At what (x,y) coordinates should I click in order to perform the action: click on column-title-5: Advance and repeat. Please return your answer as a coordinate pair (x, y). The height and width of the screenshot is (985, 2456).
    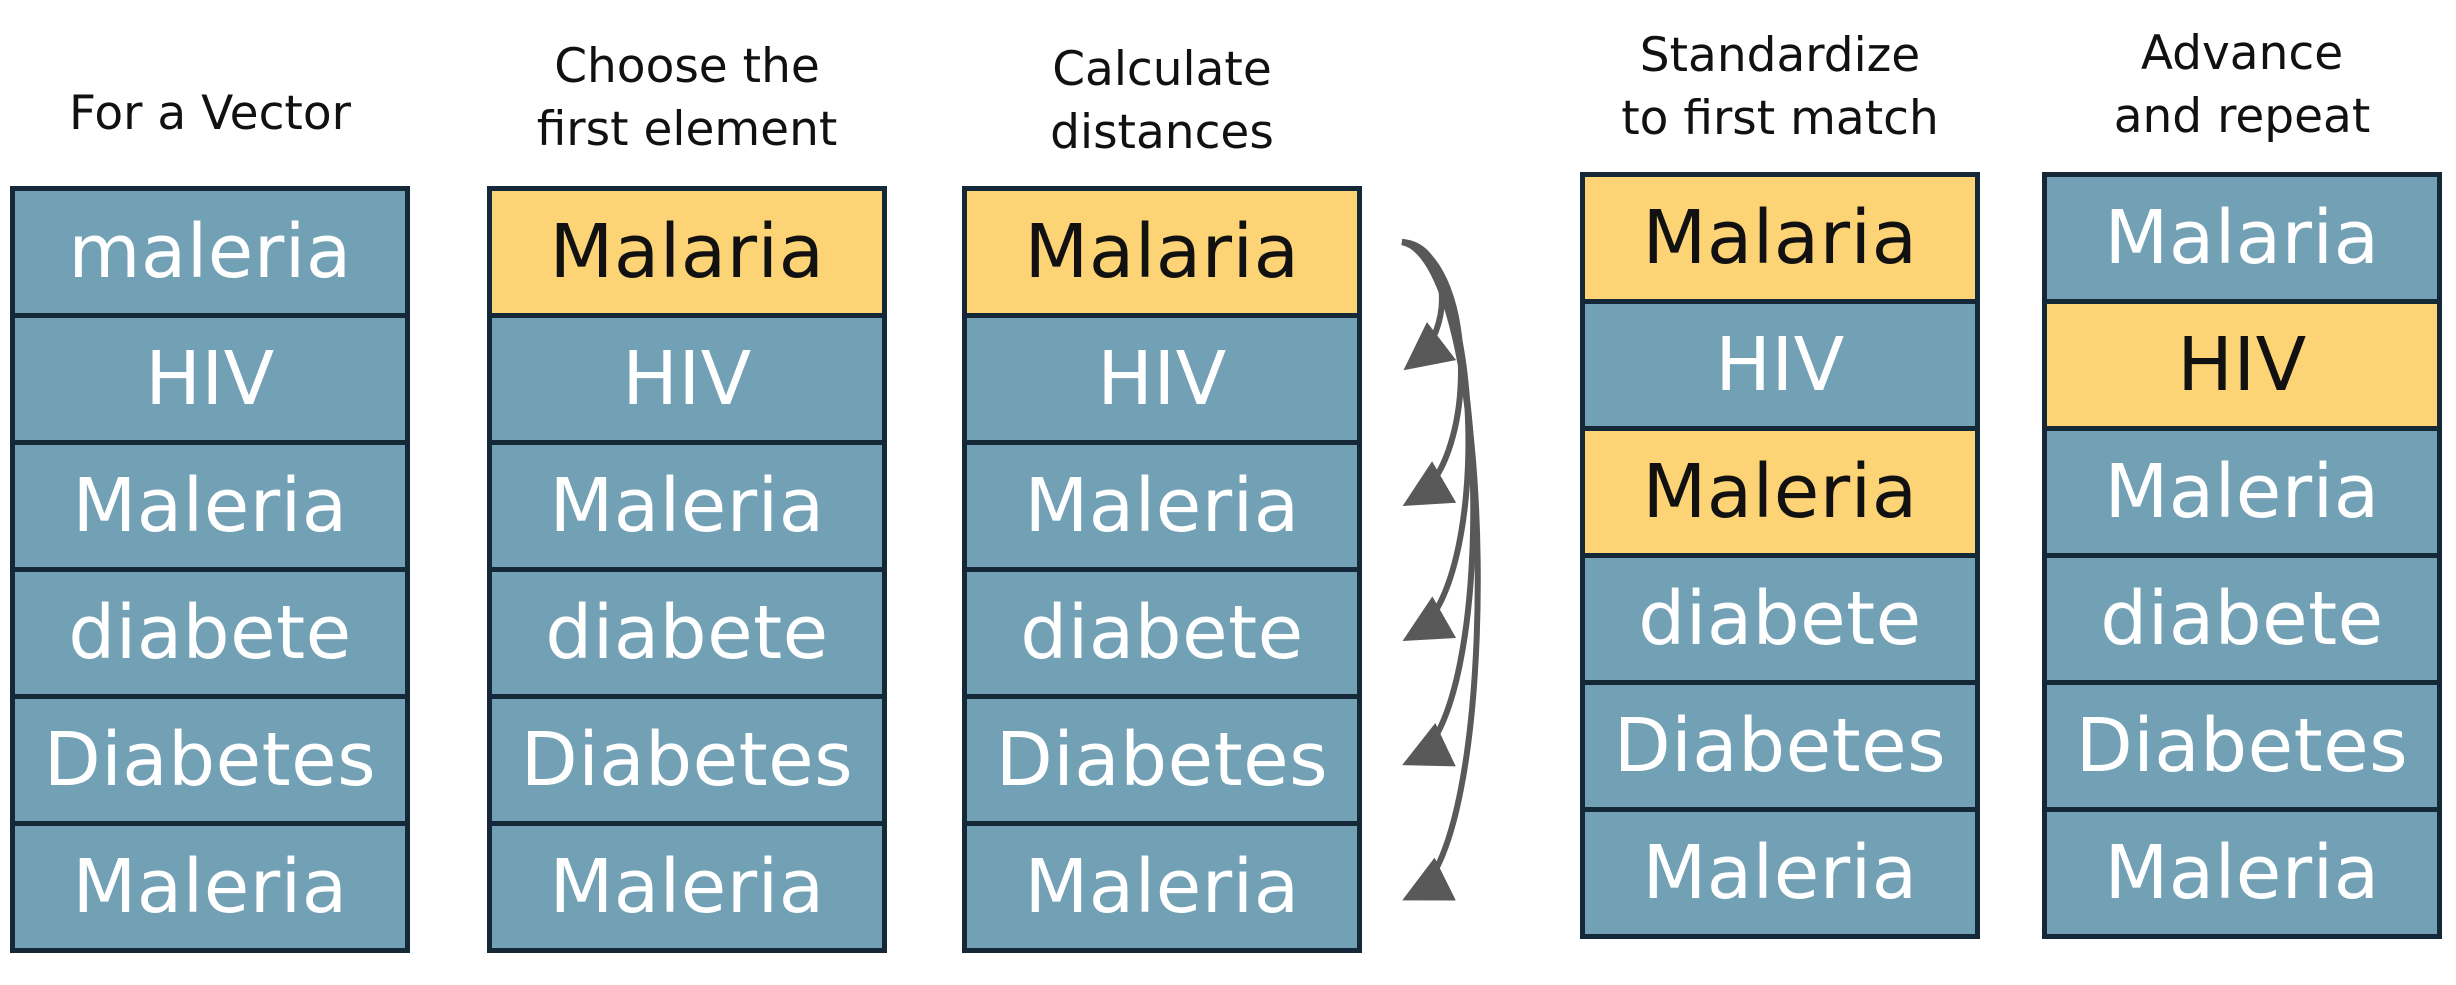
    Looking at the image, I should click on (2242, 85).